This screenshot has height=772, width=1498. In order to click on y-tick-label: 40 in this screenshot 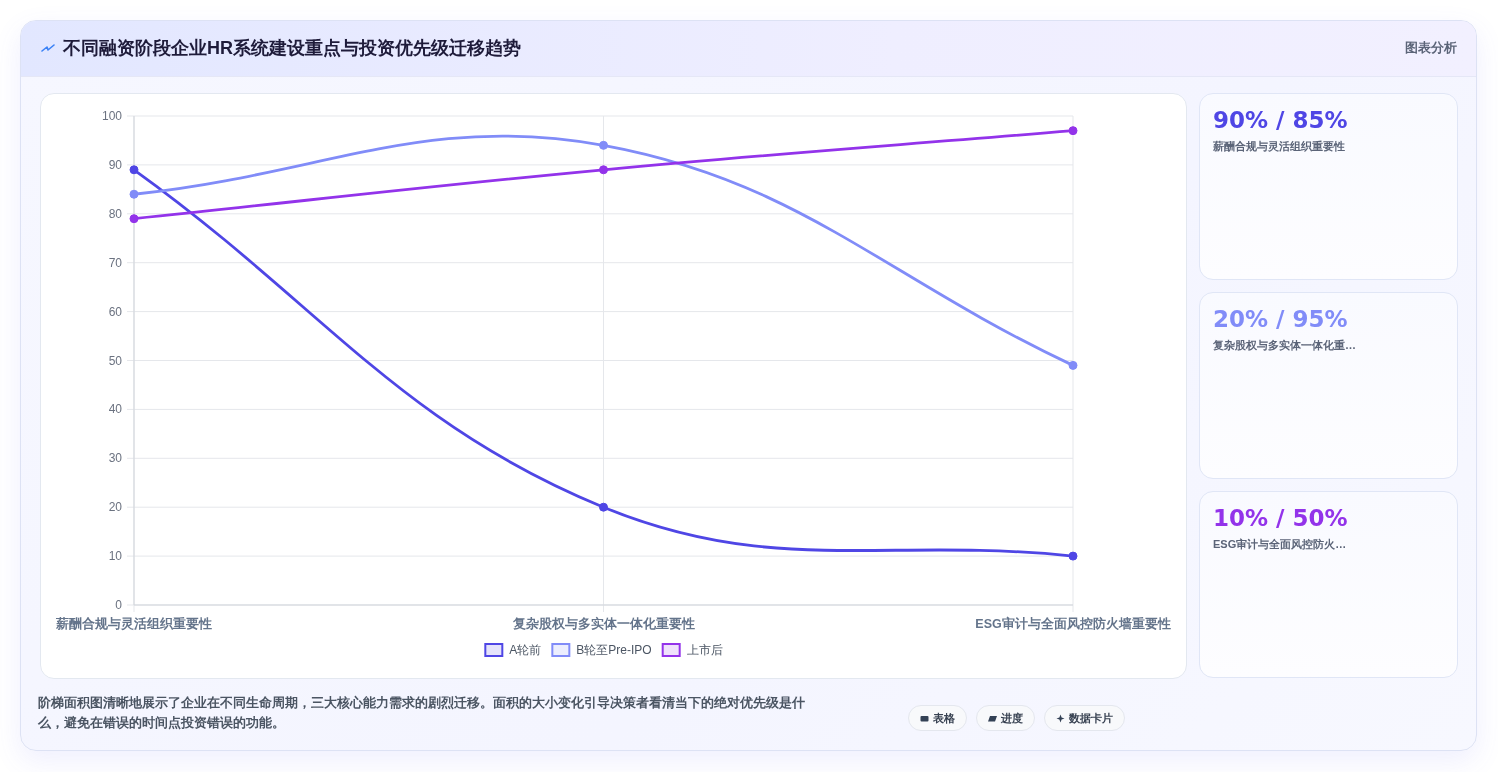, I will do `click(115, 409)`.